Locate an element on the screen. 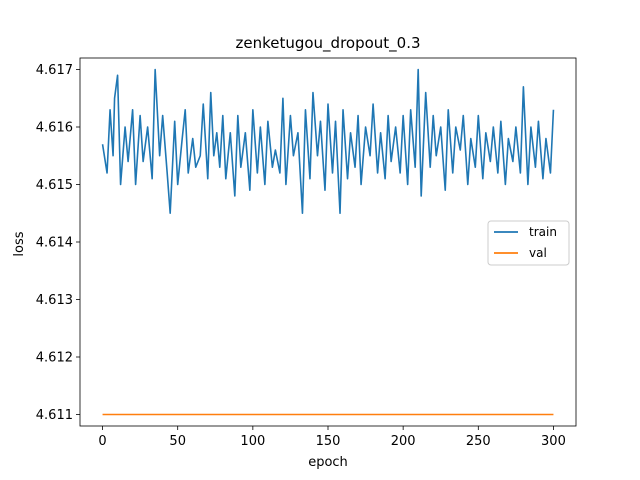 This screenshot has width=640, height=480. legend-entry-train: train is located at coordinates (543, 232).